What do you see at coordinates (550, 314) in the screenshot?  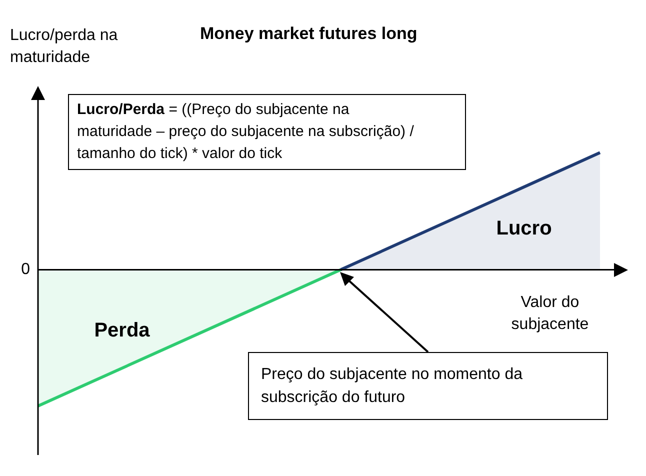 I see `x-axis-title: Valor do subjacente` at bounding box center [550, 314].